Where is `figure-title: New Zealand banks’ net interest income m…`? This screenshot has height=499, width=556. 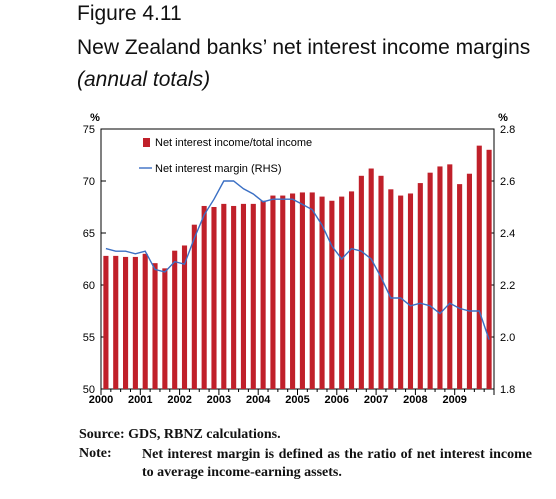 figure-title: New Zealand banks’ net interest income m… is located at coordinates (304, 47).